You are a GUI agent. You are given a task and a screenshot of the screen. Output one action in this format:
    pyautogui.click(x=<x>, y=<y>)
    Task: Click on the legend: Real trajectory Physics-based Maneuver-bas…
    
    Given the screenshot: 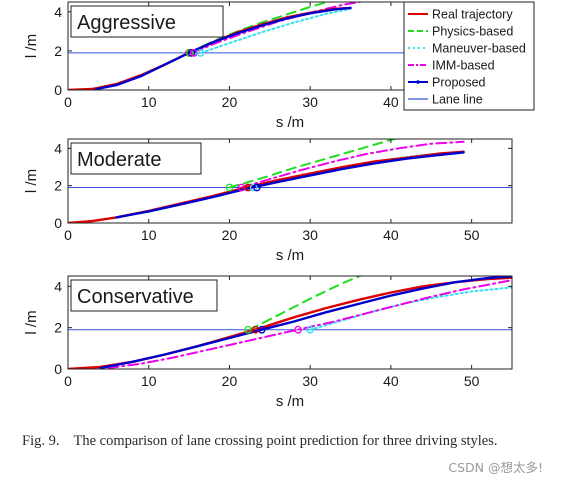 What is the action you would take?
    pyautogui.click(x=469, y=56)
    